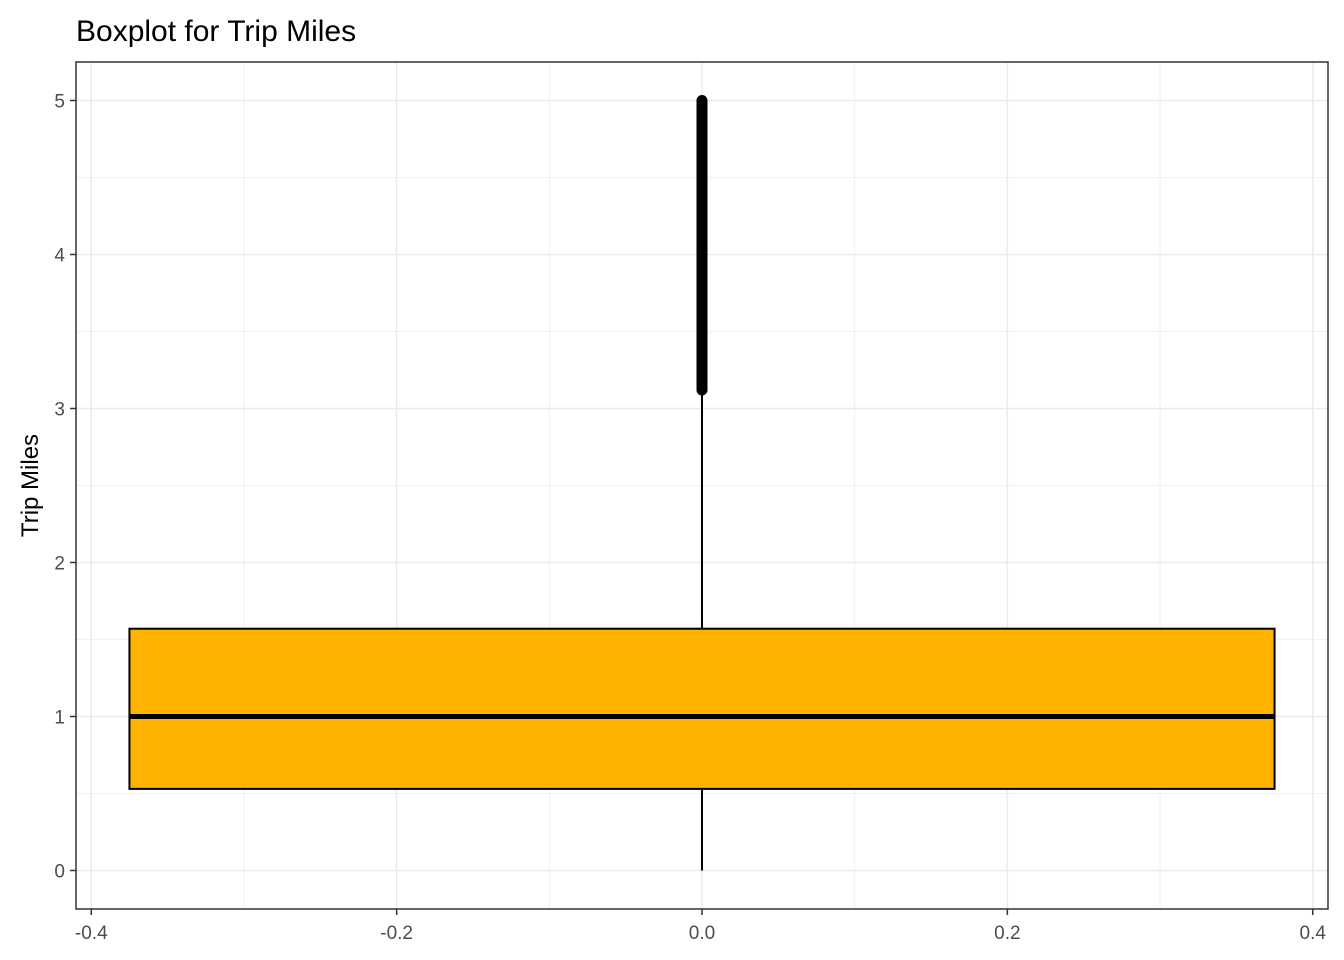  I want to click on x-tick-label: -0.4, so click(91, 933).